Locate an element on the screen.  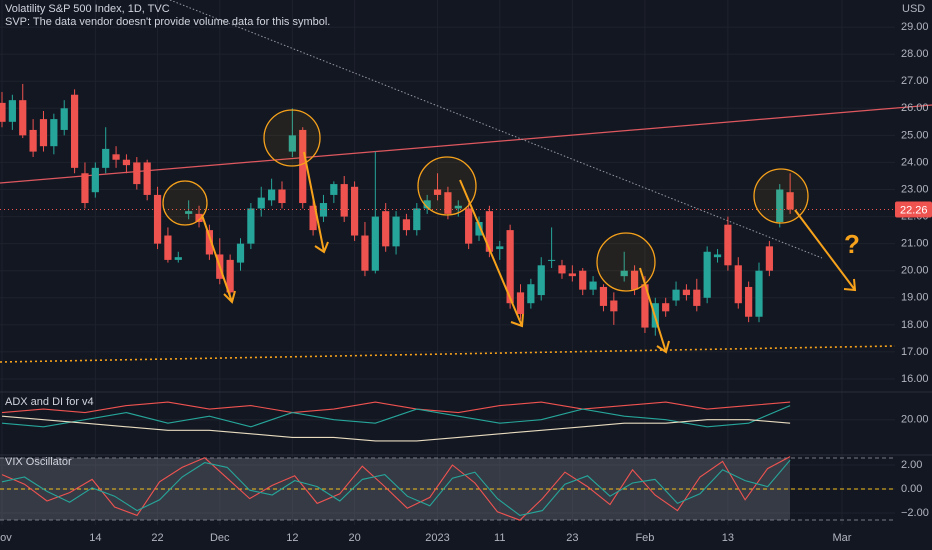
y-tick-label: 17.00 is located at coordinates (915, 352).